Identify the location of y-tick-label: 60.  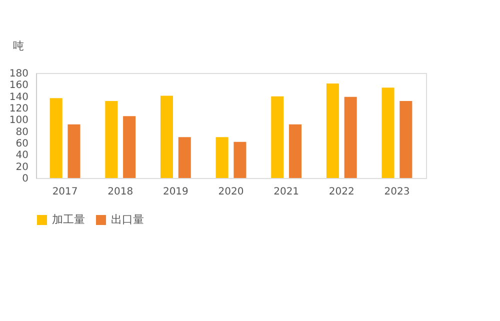
(22, 144).